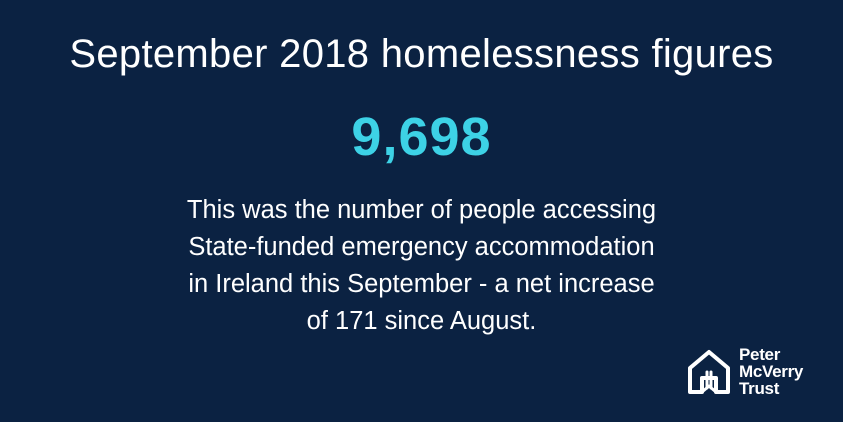 The height and width of the screenshot is (422, 843). What do you see at coordinates (421, 321) in the screenshot?
I see `description-line: of 171 since August.` at bounding box center [421, 321].